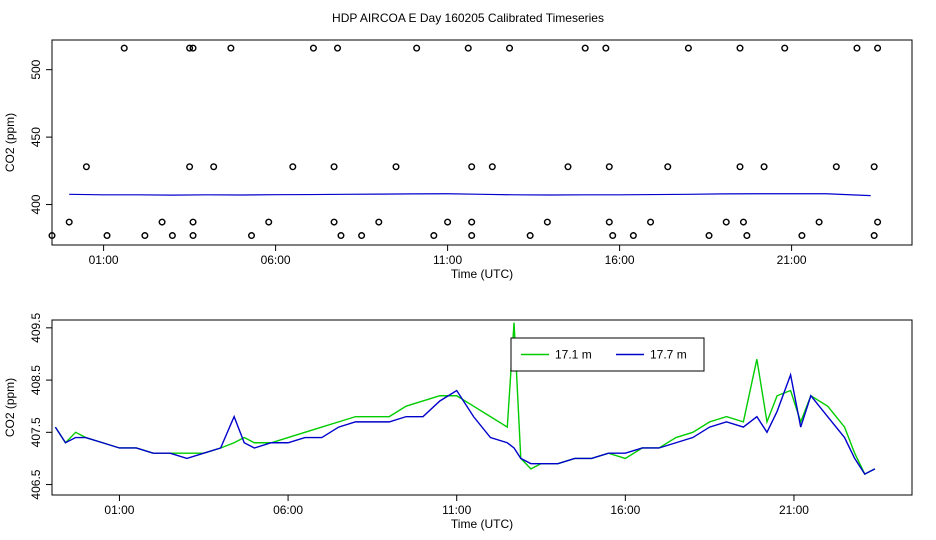 The height and width of the screenshot is (540, 936). Describe the element at coordinates (470, 195) in the screenshot. I see `series-line-blue` at that location.